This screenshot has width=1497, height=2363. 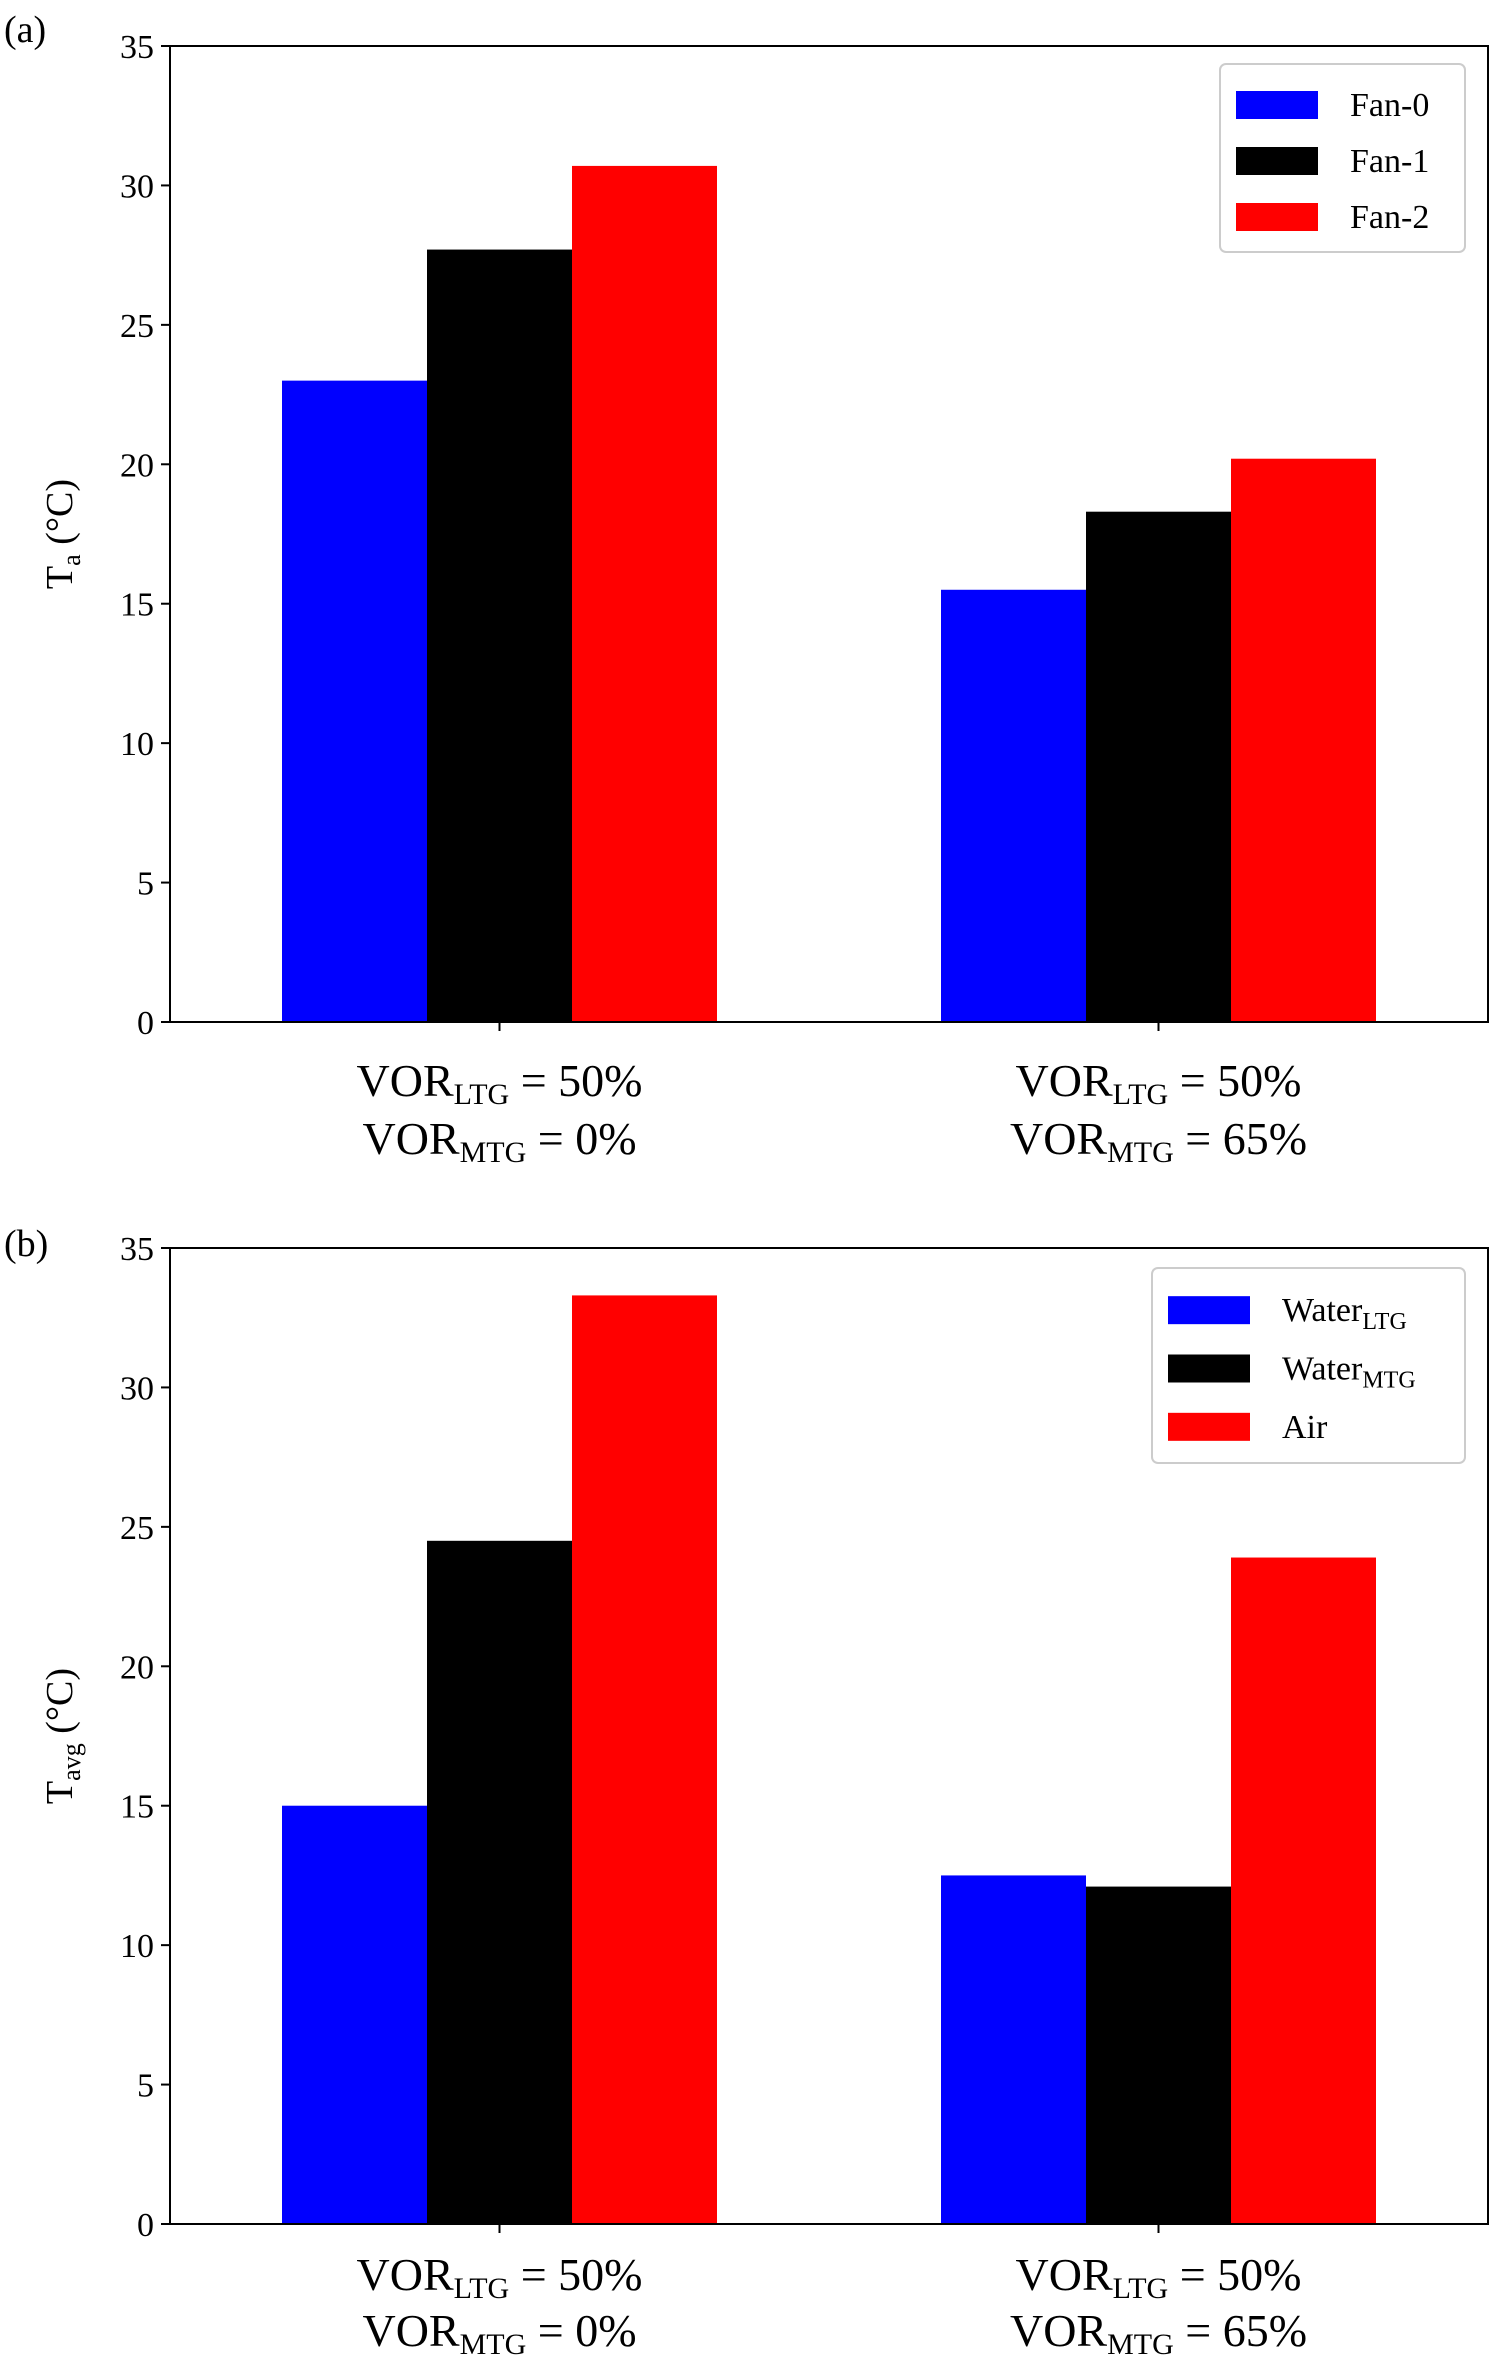 I want to click on legend-label: Fan-1, so click(x=1389, y=161).